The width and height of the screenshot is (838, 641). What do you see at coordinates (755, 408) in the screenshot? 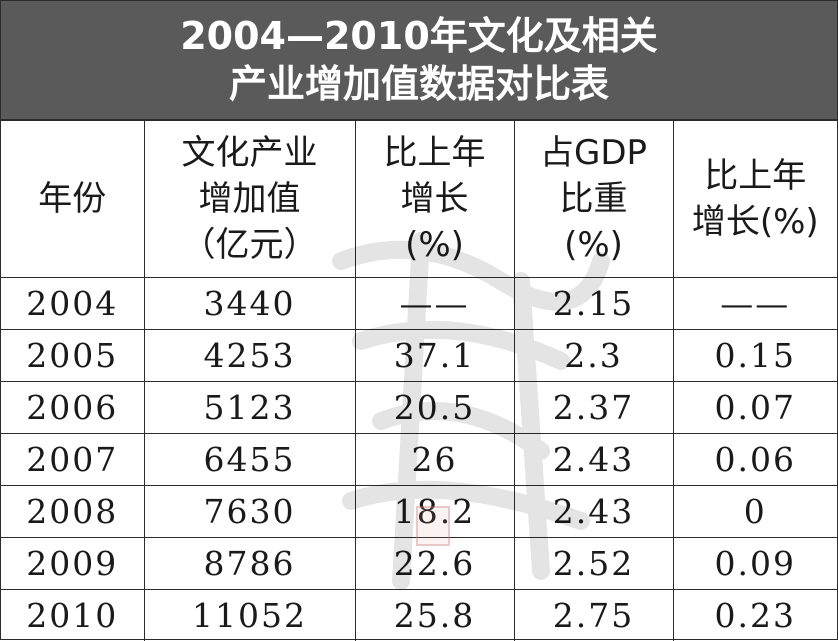
I see `cell-share-growth: 0.07` at bounding box center [755, 408].